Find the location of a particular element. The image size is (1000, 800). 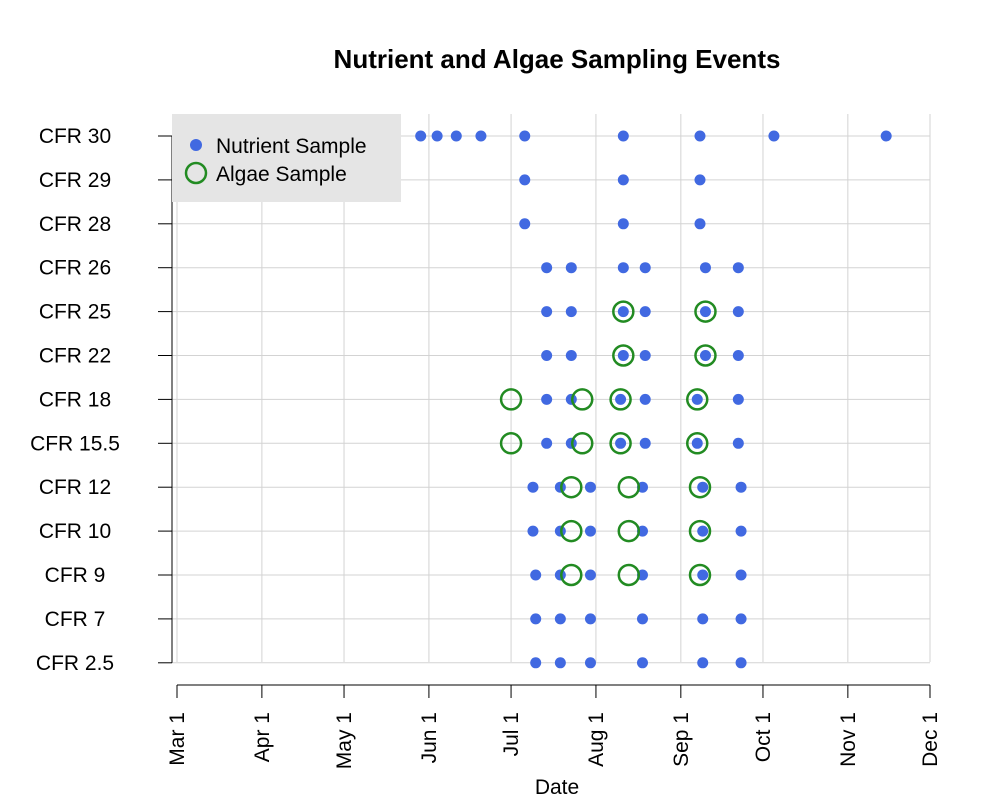

station-label: CFR 2.5 is located at coordinates (75, 663).